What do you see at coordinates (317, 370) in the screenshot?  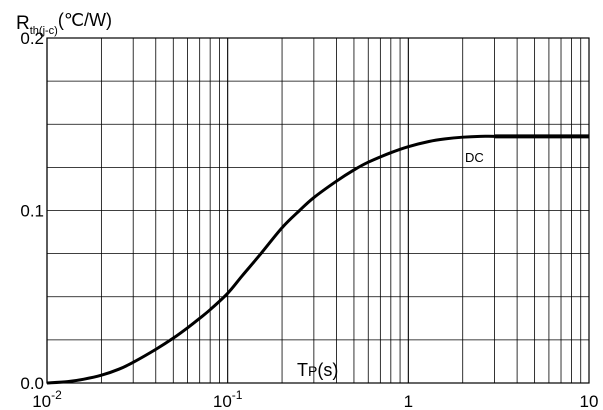 I see `x-axis-label: TP(s)` at bounding box center [317, 370].